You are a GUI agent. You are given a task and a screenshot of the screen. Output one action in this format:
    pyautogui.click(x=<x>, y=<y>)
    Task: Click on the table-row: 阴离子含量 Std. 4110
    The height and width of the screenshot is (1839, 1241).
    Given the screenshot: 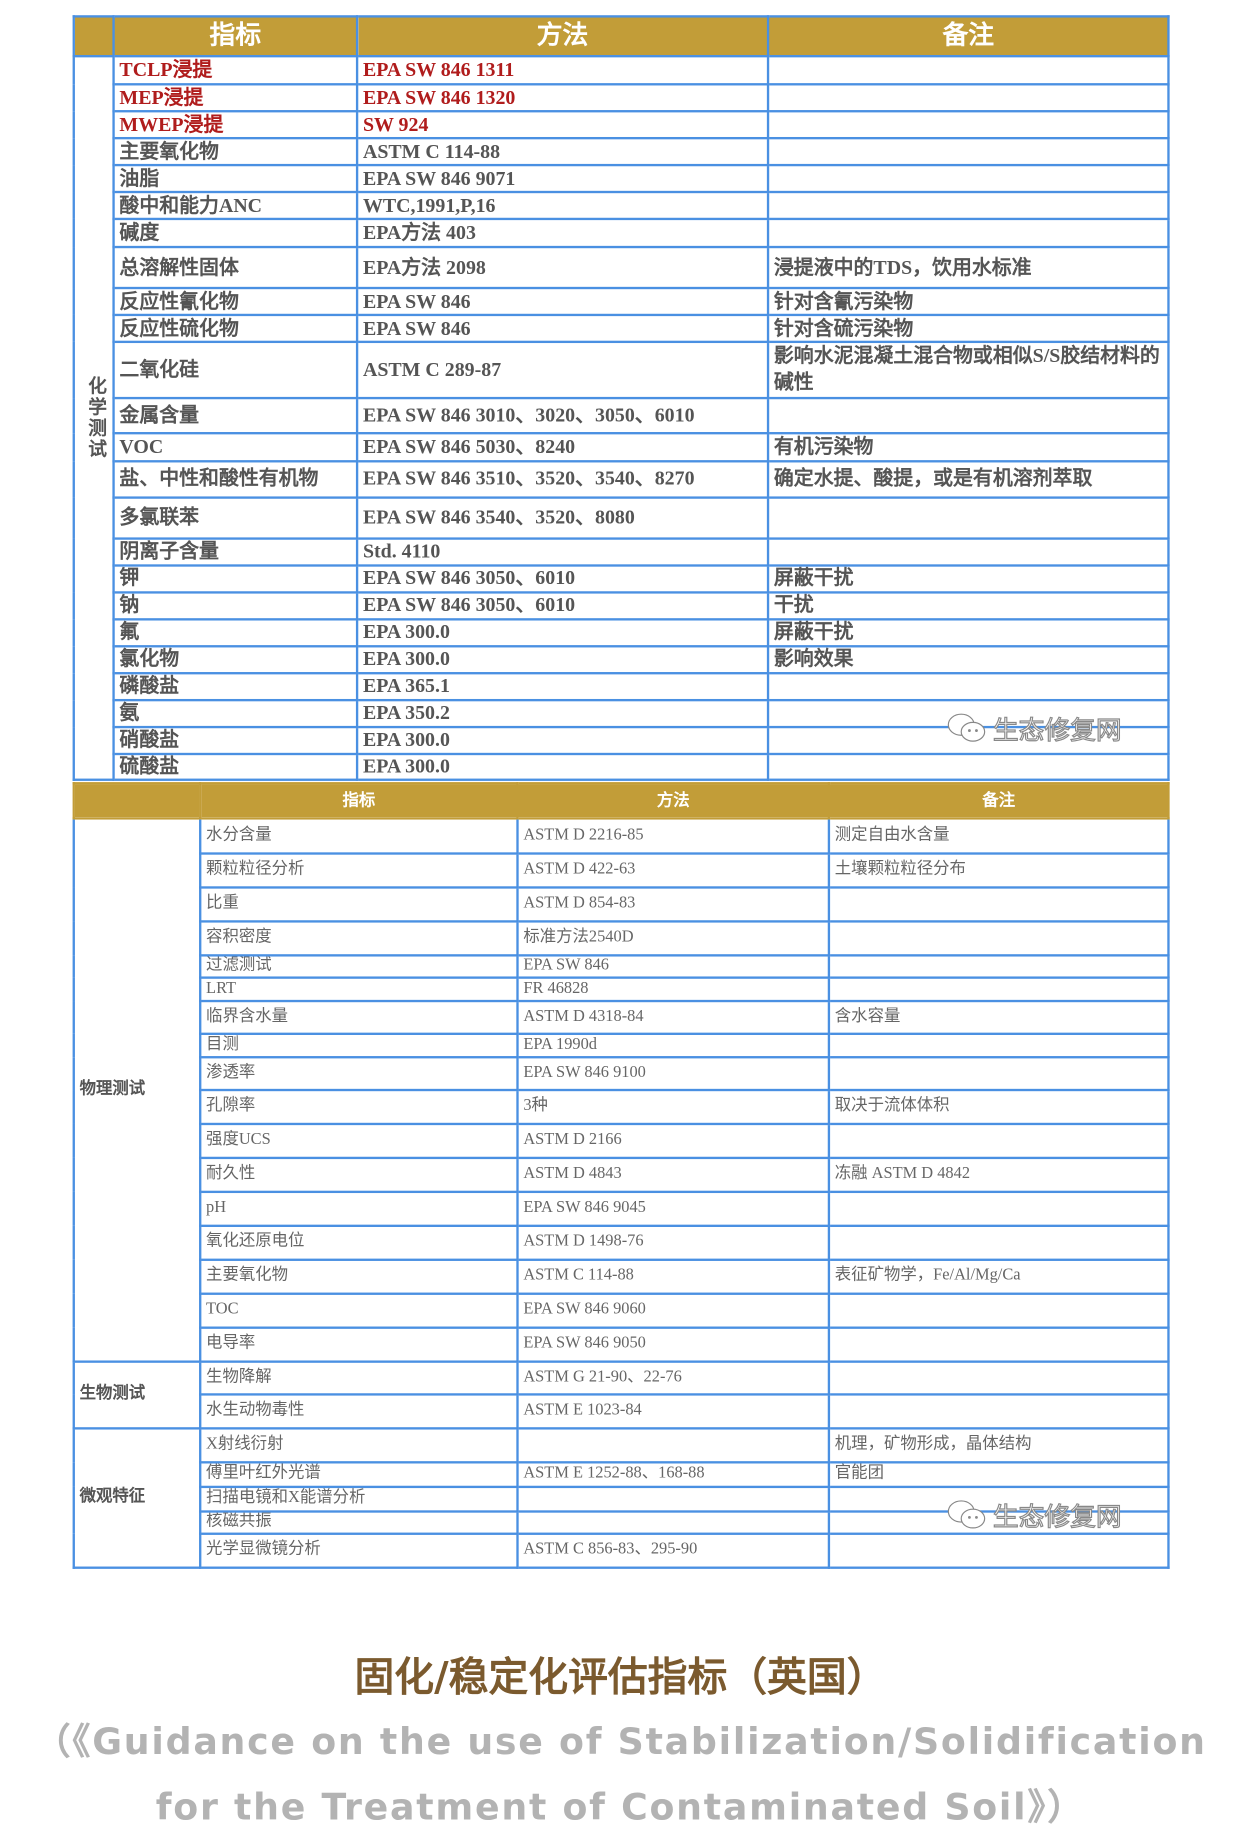 What is the action you would take?
    pyautogui.click(x=622, y=552)
    